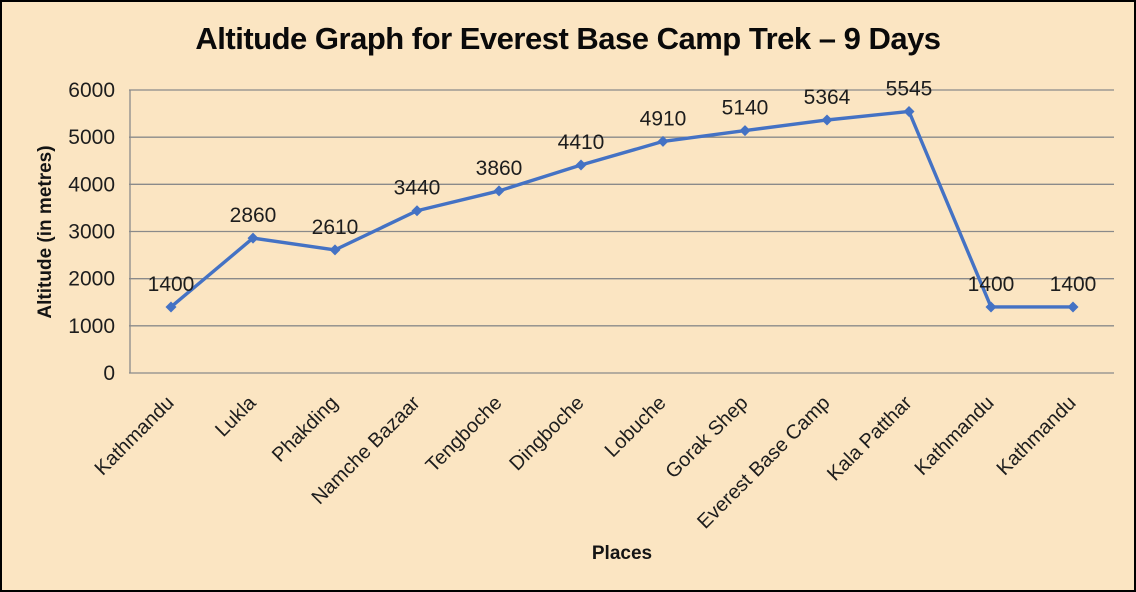 The height and width of the screenshot is (592, 1136). I want to click on data-label: 2610, so click(335, 227).